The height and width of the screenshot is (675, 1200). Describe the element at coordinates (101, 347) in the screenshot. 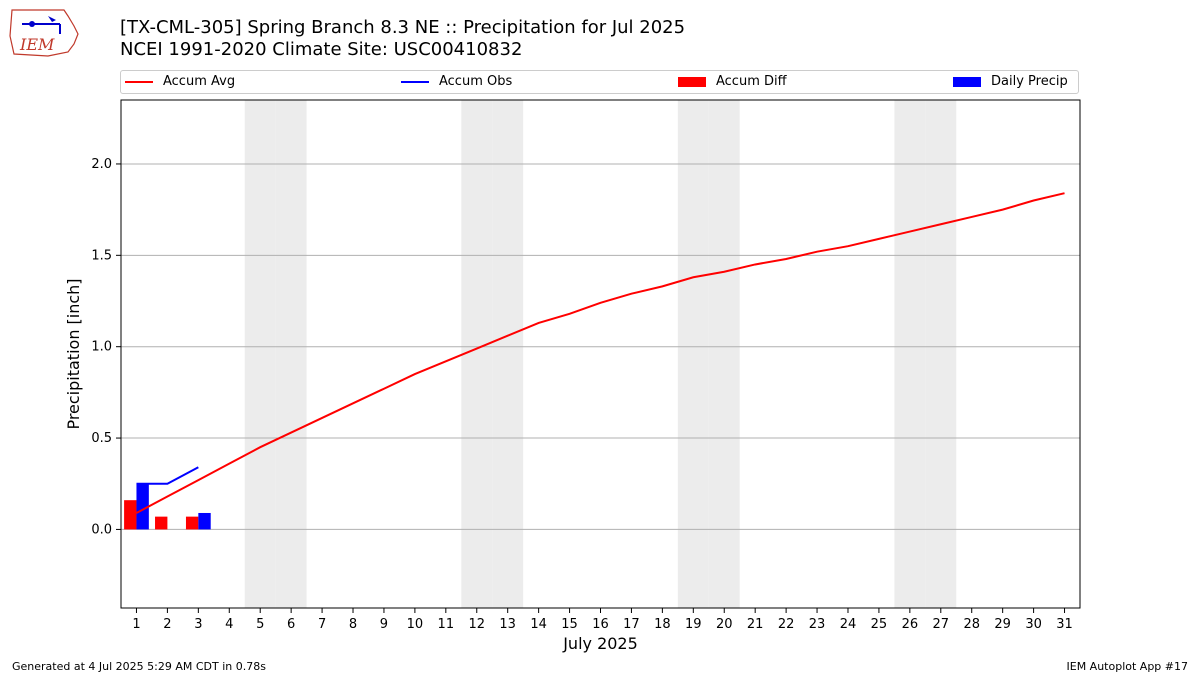

I see `y-tick-label: 1.0` at that location.